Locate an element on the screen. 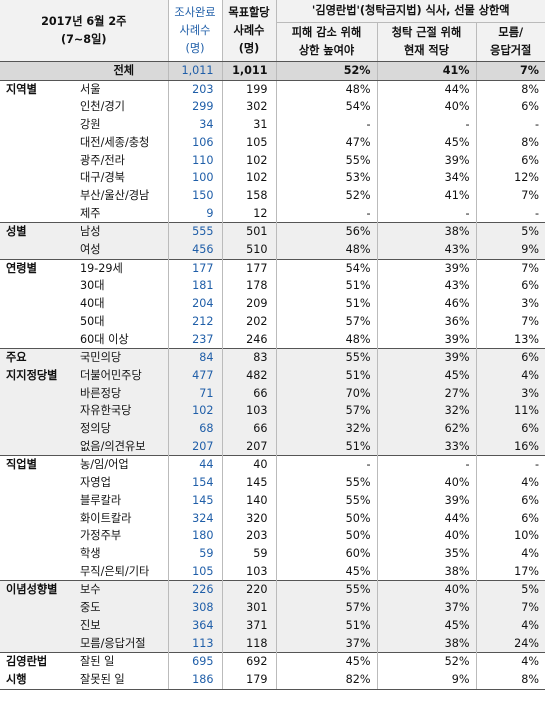 This screenshot has height=726, width=550. header-col-no-answer: 모름/ 응답거절 is located at coordinates (511, 42).